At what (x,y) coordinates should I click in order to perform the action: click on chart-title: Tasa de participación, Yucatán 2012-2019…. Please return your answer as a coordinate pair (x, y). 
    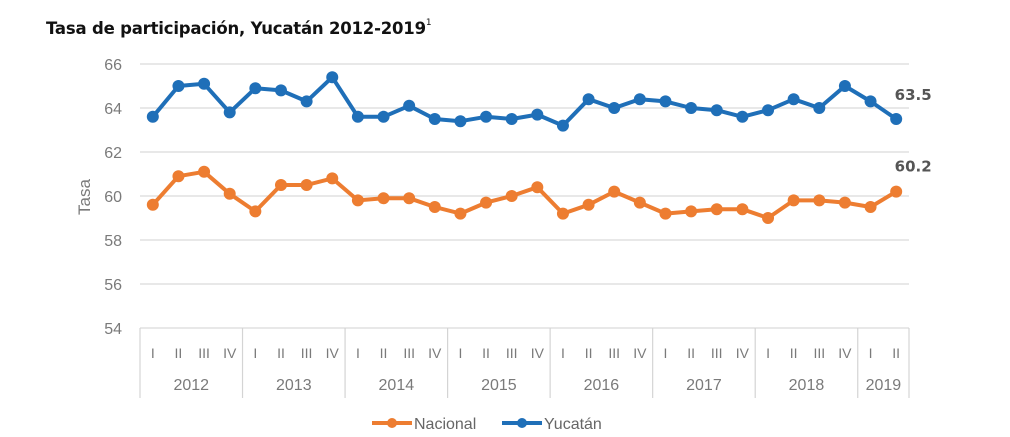
    Looking at the image, I should click on (239, 28).